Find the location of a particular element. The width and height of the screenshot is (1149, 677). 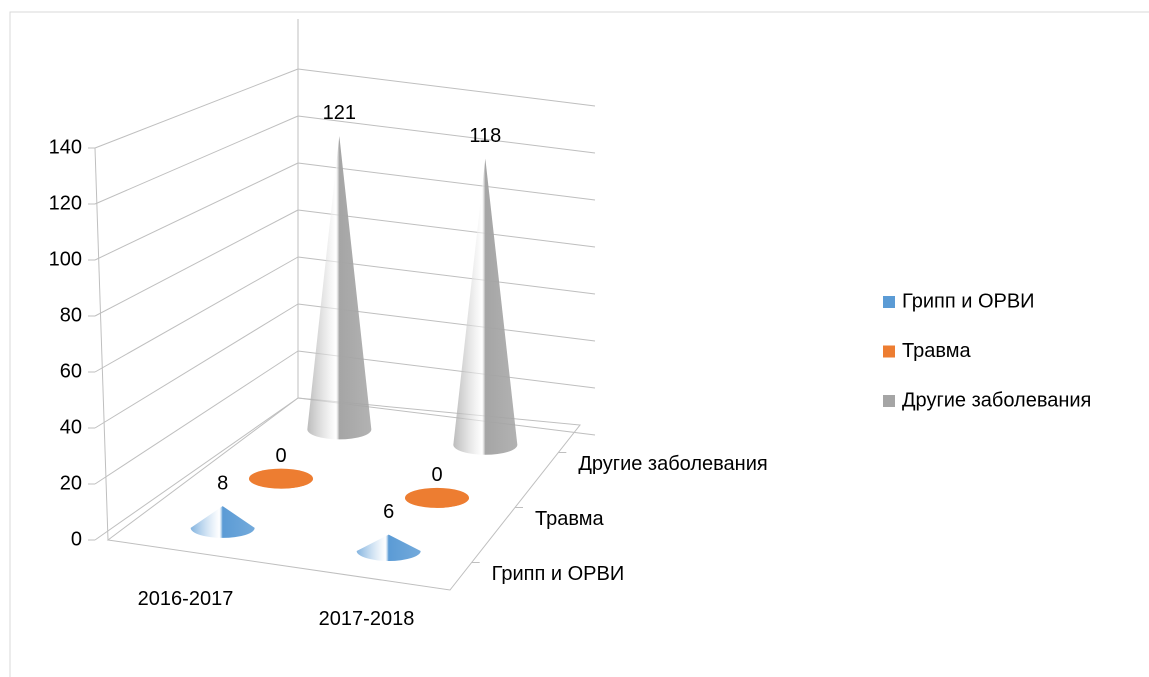

y-tick-label: 20 is located at coordinates (71, 483).